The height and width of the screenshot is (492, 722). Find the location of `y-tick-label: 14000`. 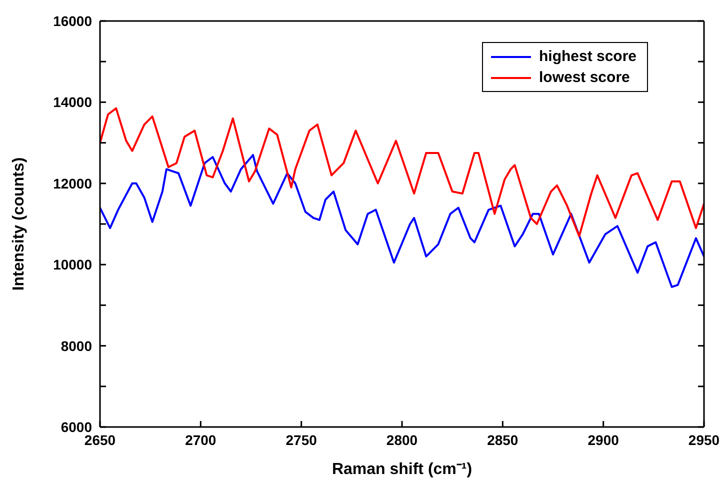

y-tick-label: 14000 is located at coordinates (72, 102).